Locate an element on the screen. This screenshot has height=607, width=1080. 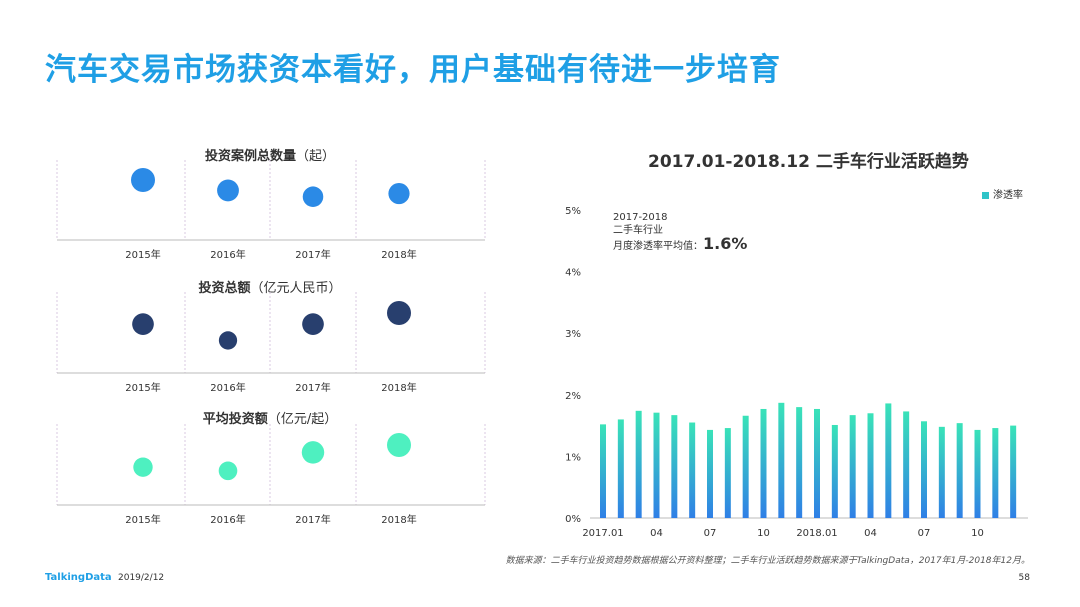
count-chart-unit: （起） is located at coordinates (316, 156).